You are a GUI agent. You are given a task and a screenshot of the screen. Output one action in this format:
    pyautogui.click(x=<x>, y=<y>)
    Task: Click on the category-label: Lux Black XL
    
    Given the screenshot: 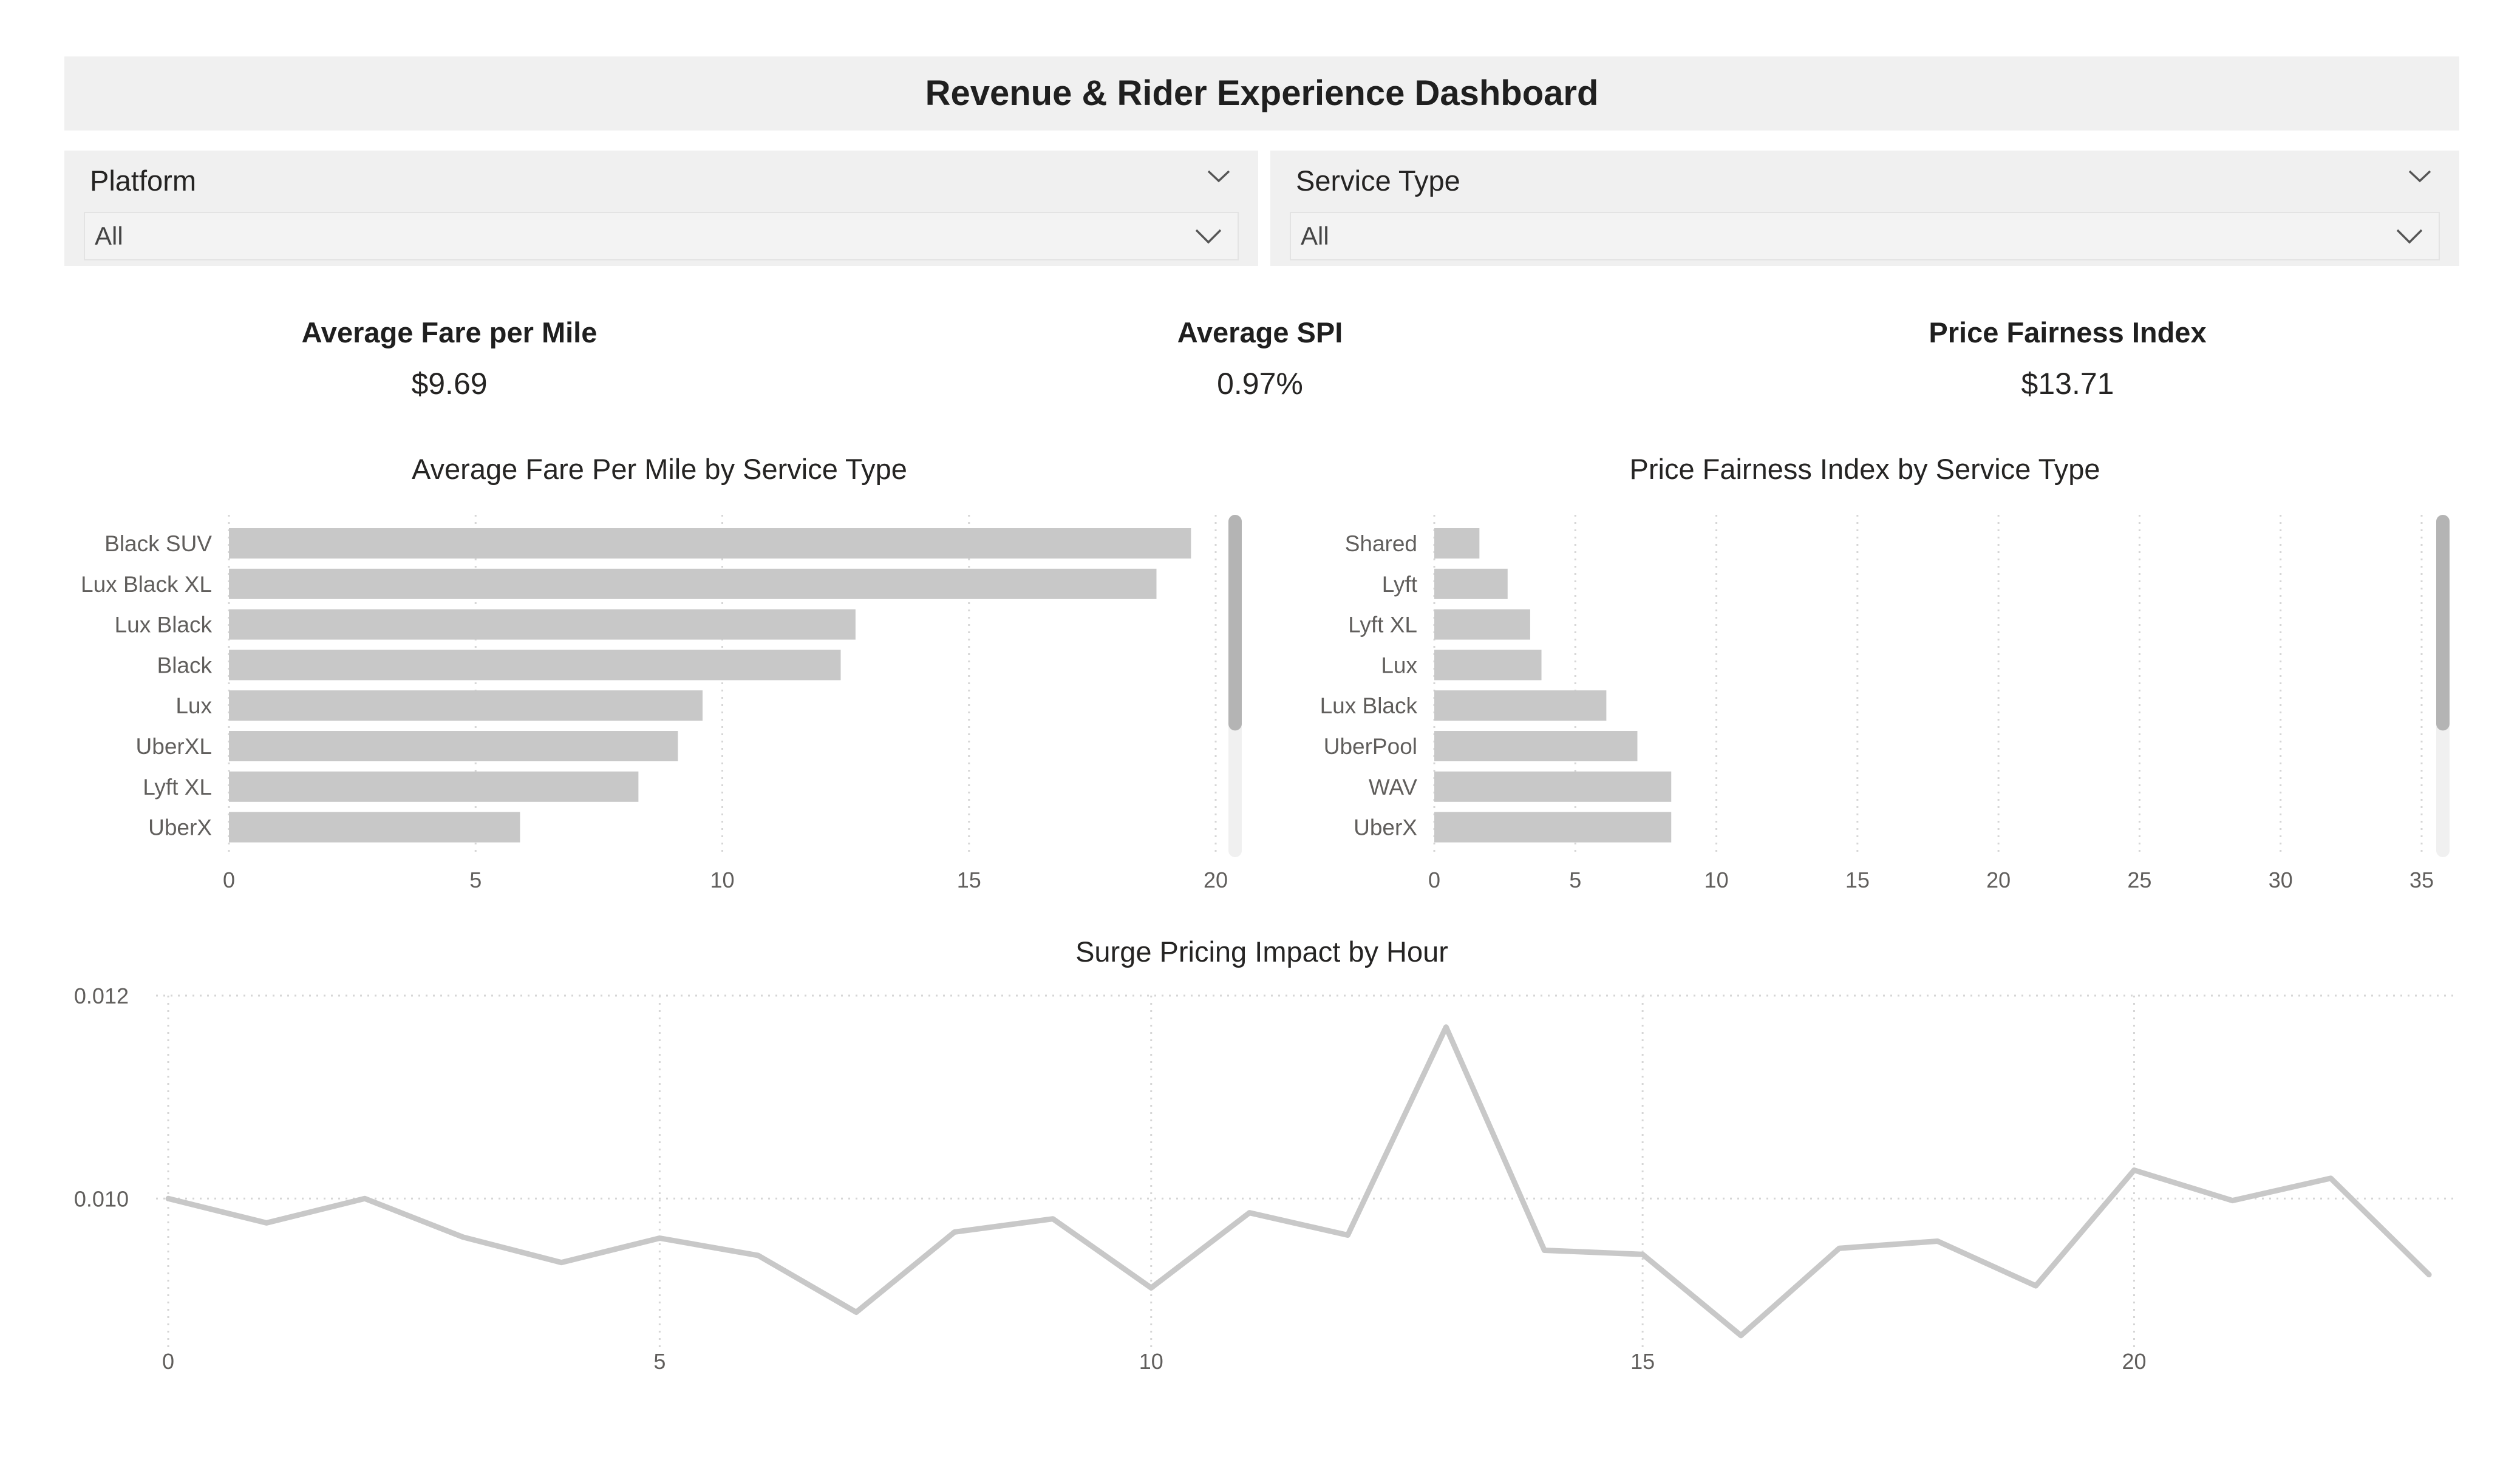 What is the action you would take?
    pyautogui.click(x=146, y=584)
    